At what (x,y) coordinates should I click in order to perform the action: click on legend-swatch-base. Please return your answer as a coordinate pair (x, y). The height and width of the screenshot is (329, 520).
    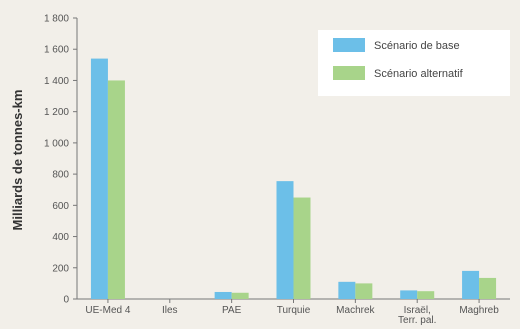
    Looking at the image, I should click on (349, 45).